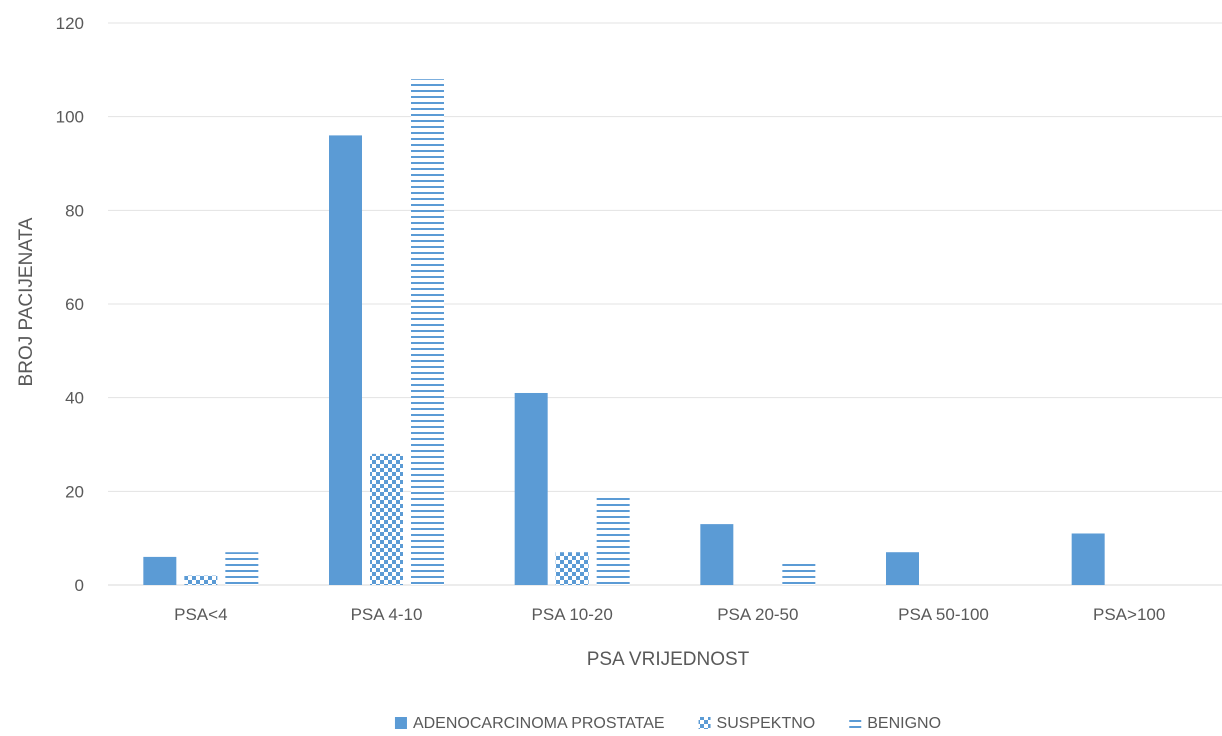  What do you see at coordinates (943, 614) in the screenshot?
I see `x-tick-label: PSA 50-100` at bounding box center [943, 614].